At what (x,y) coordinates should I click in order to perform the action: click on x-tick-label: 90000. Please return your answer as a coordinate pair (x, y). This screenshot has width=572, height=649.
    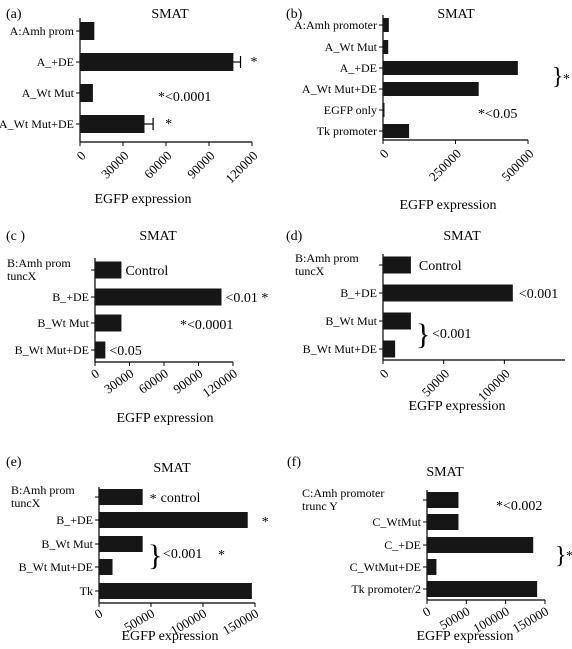
    Looking at the image, I should click on (187, 381).